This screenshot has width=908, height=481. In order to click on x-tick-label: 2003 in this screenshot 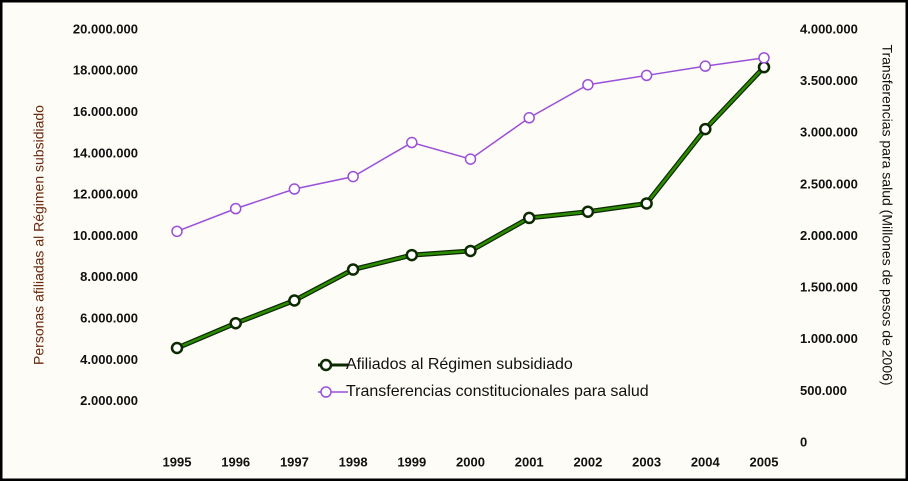, I will do `click(646, 461)`.